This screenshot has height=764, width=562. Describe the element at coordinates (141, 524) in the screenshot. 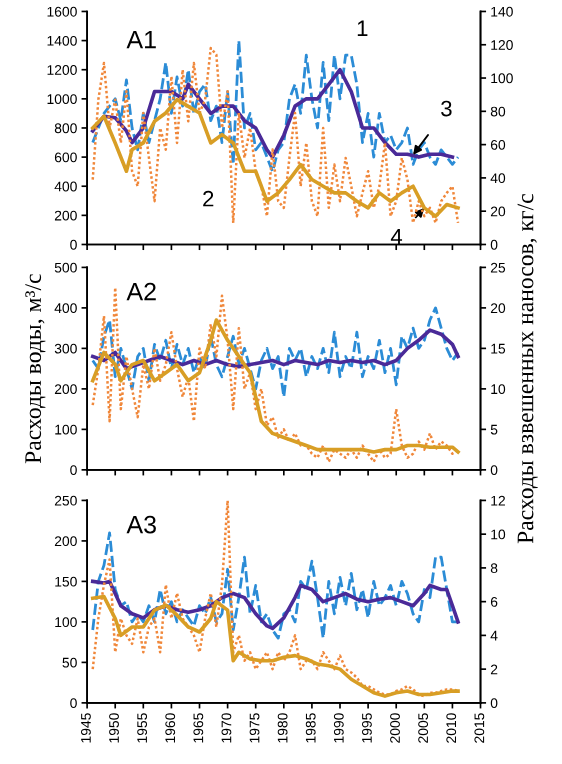

I see `chart-title: A3` at that location.